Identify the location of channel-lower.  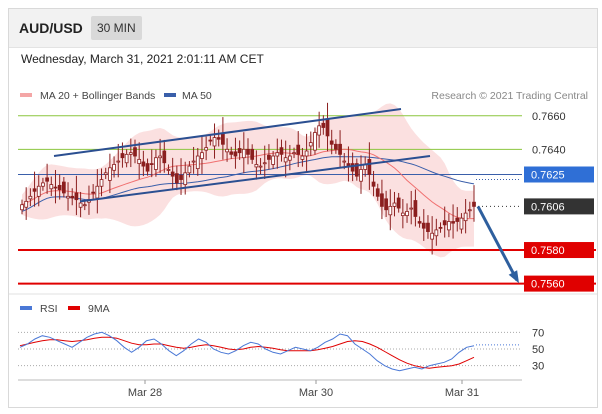
(255, 179).